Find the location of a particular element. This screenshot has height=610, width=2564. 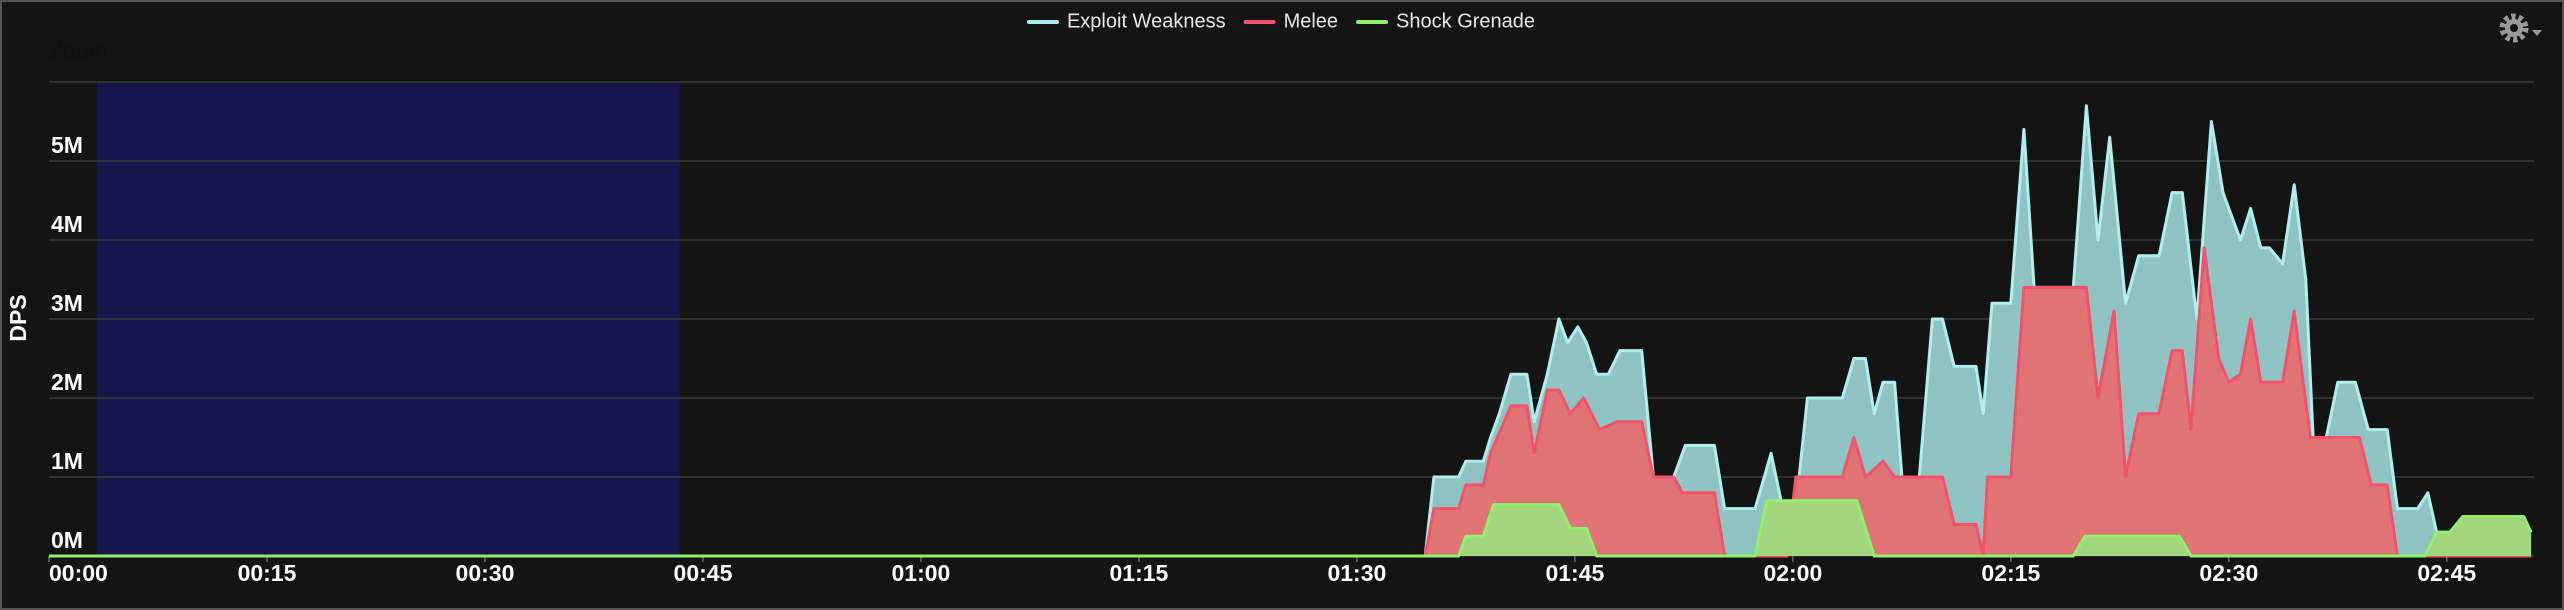

y-tick-label: 2M is located at coordinates (67, 382).